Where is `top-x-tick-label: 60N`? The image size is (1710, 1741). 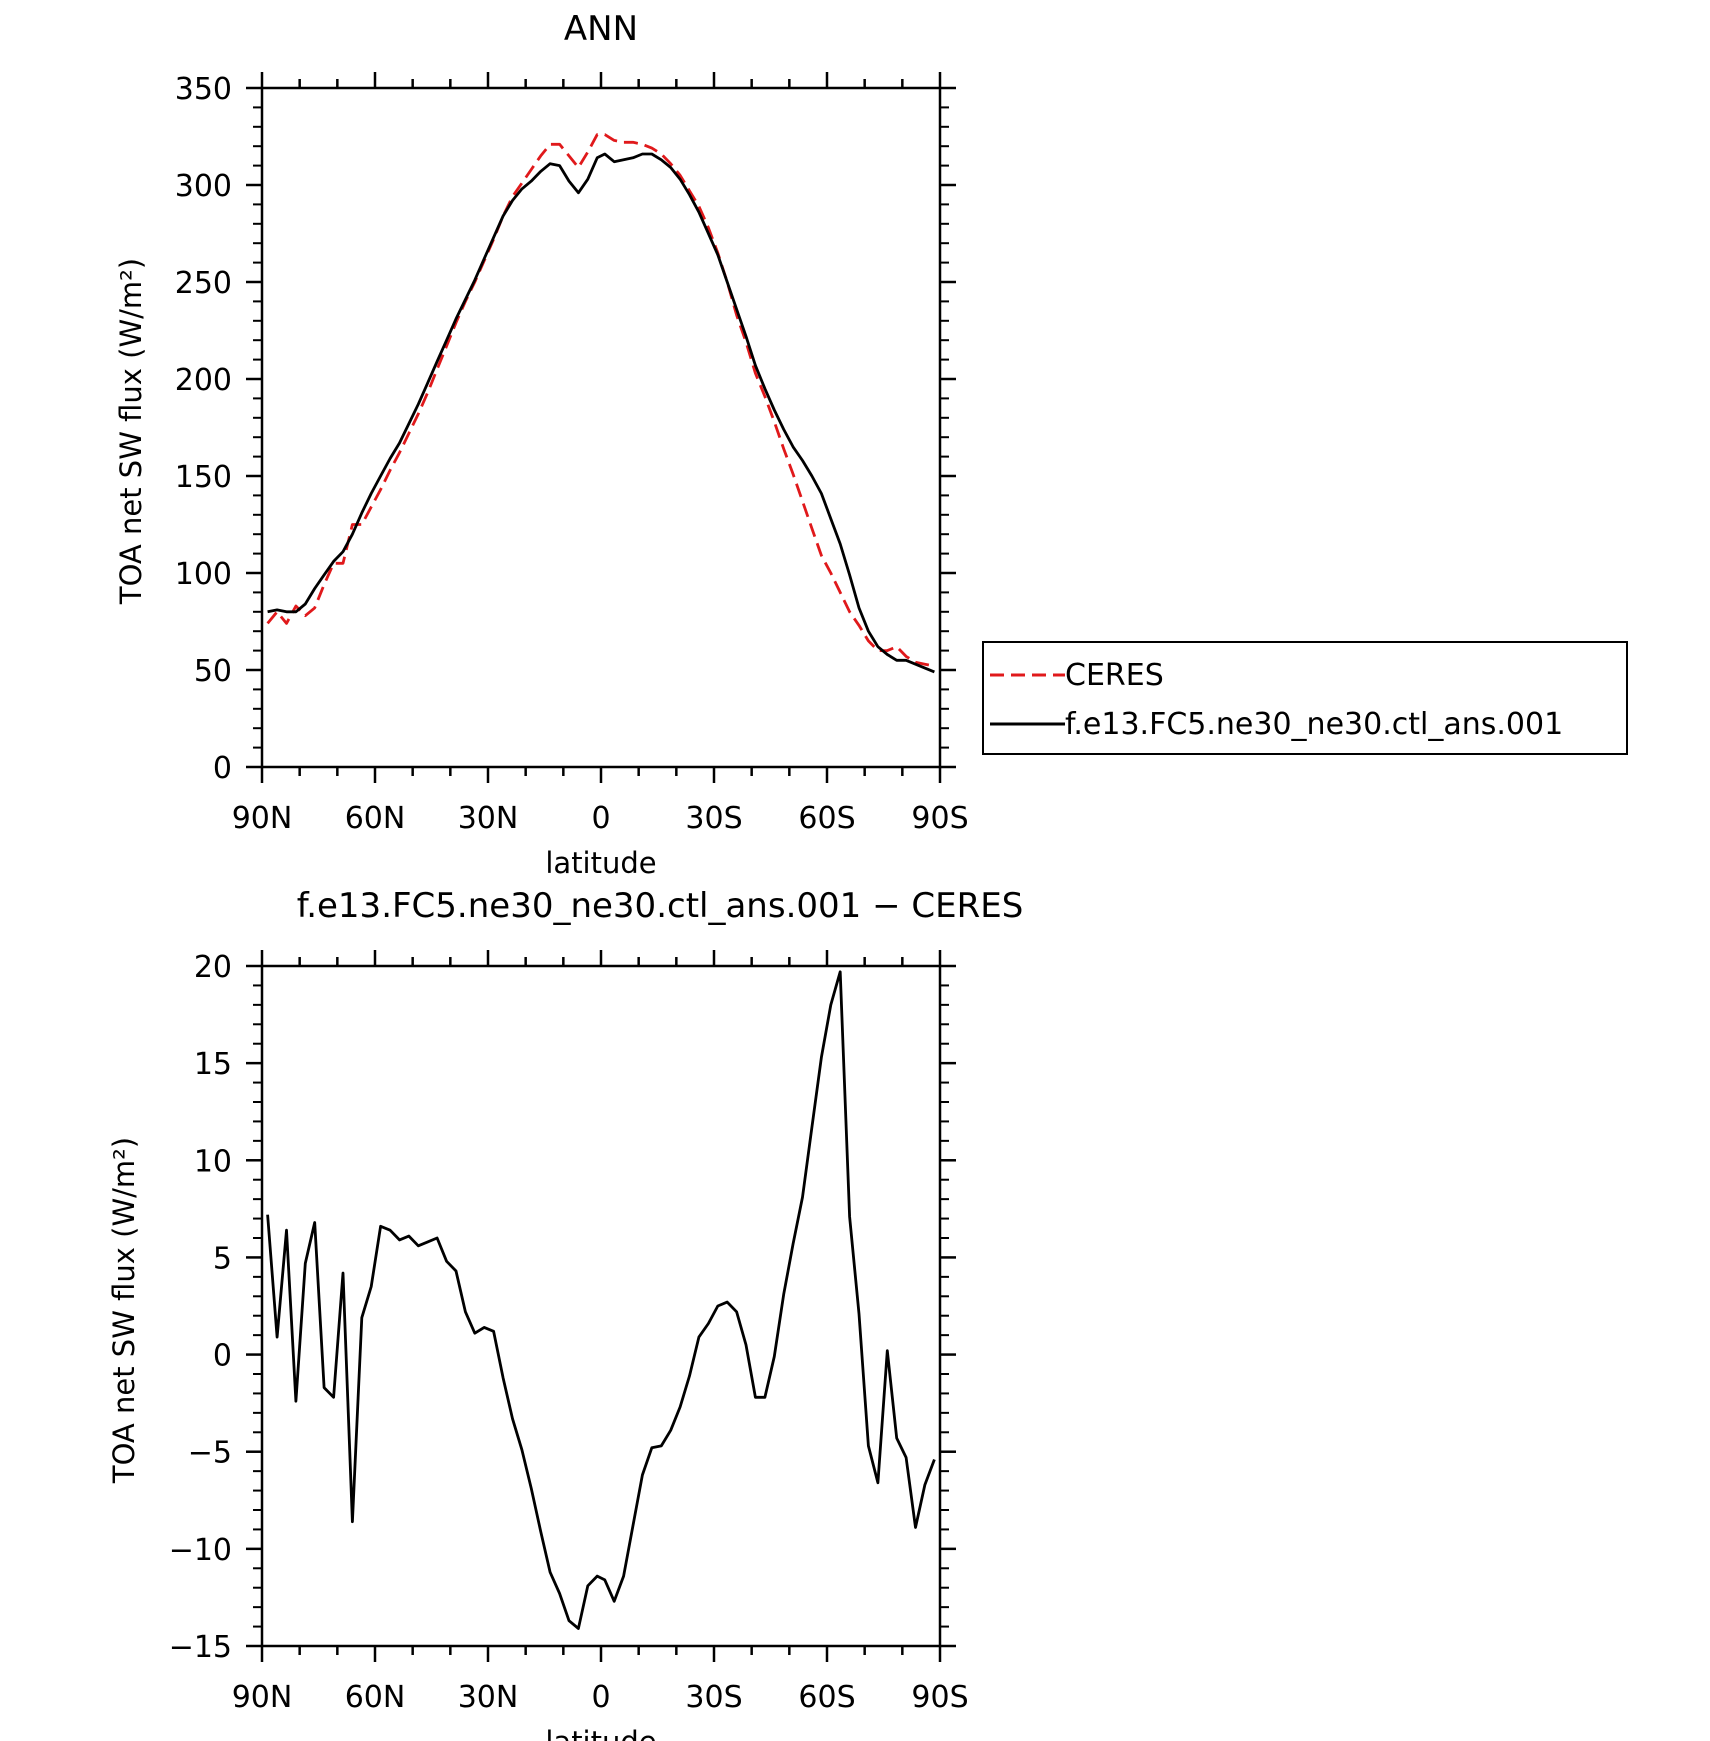
top-x-tick-label: 60N is located at coordinates (375, 818).